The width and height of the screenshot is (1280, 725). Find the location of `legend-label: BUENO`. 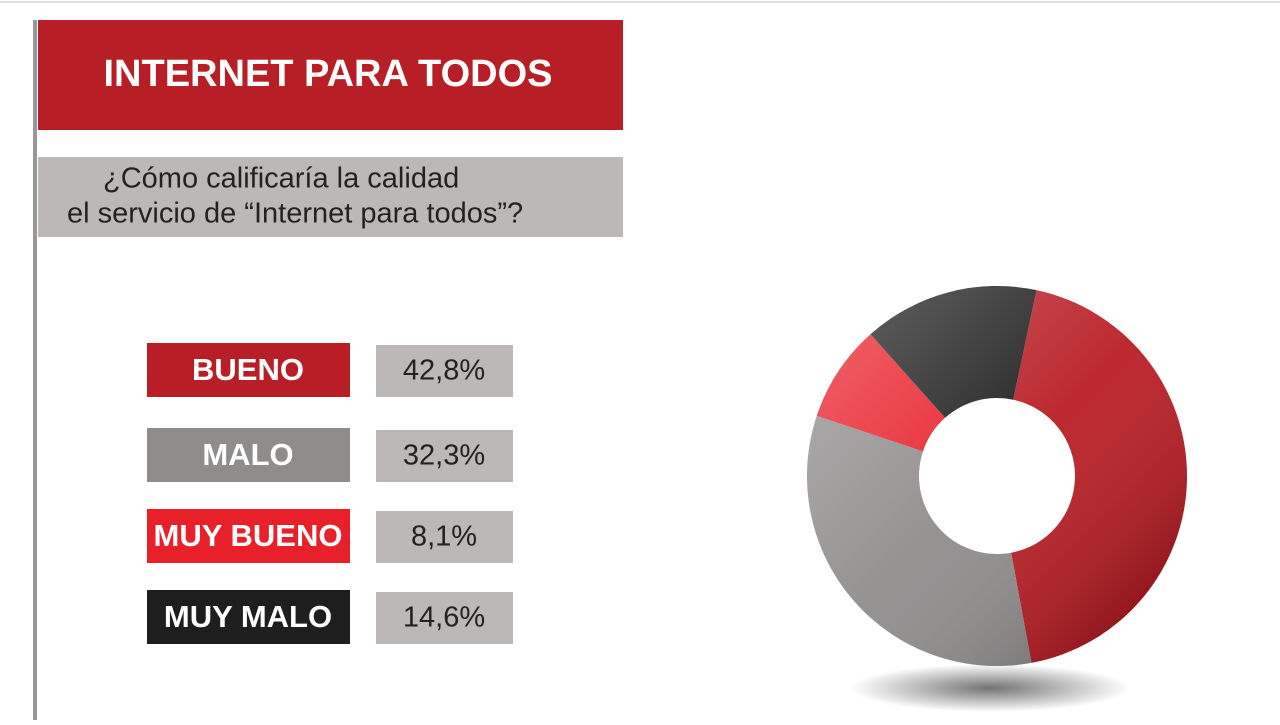

legend-label: BUENO is located at coordinates (248, 369).